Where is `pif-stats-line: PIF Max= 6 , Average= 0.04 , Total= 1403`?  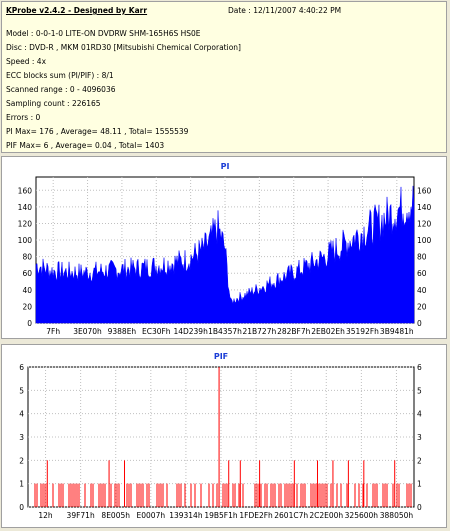
pif-stats-line: PIF Max= 6 , Average= 0.04 , Total= 1403 is located at coordinates (85, 145).